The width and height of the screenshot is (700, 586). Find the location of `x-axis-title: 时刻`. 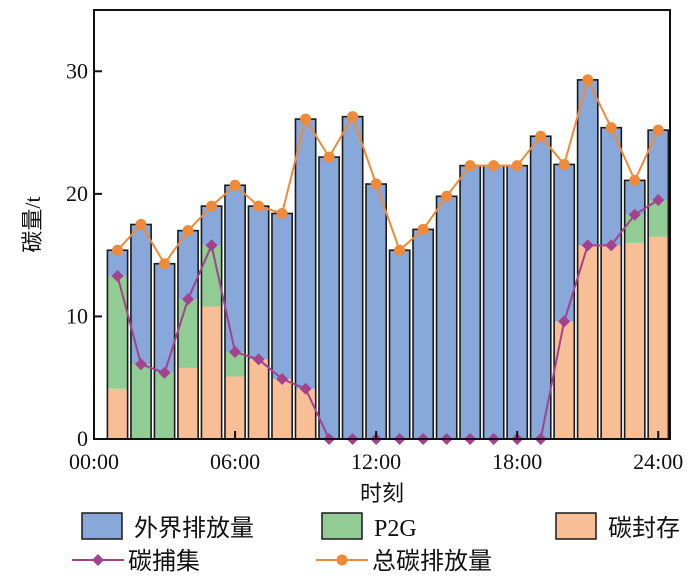

x-axis-title: 时刻 is located at coordinates (382, 493).